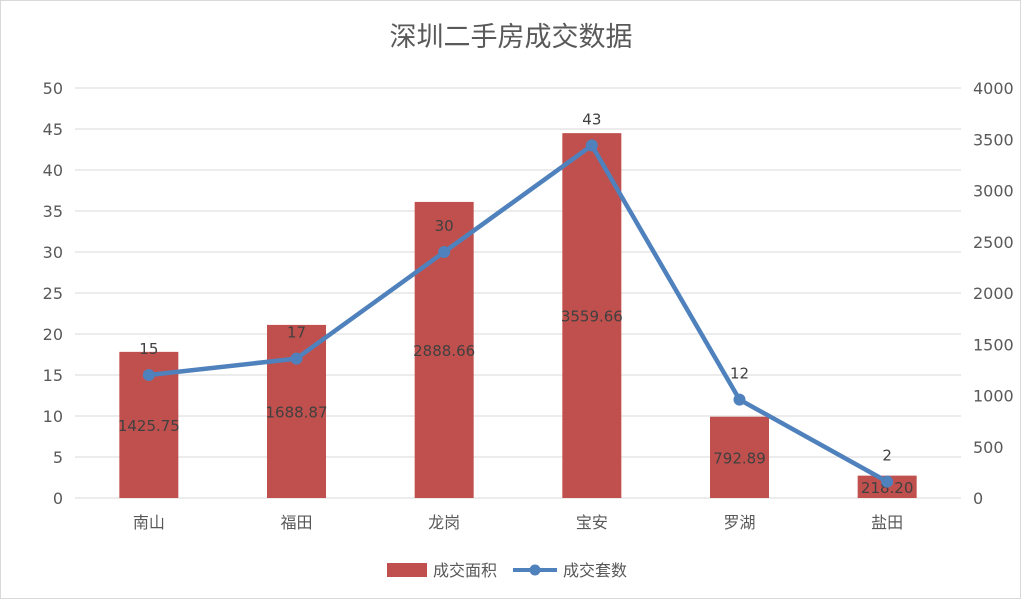 Image resolution: width=1021 pixels, height=600 pixels. Describe the element at coordinates (739, 522) in the screenshot. I see `category-label: 罗湖` at that location.